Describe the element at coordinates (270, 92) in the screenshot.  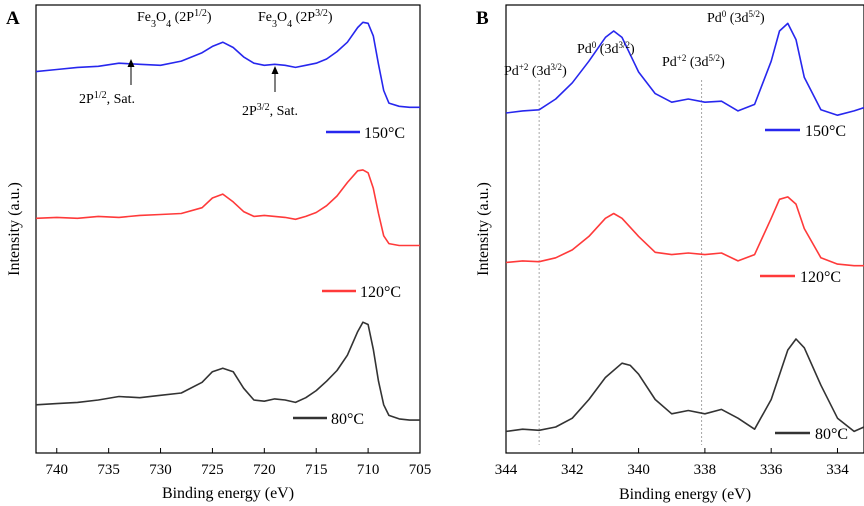
I see `annotation-sat-2p32: 2P3/2, Sat.` at that location.